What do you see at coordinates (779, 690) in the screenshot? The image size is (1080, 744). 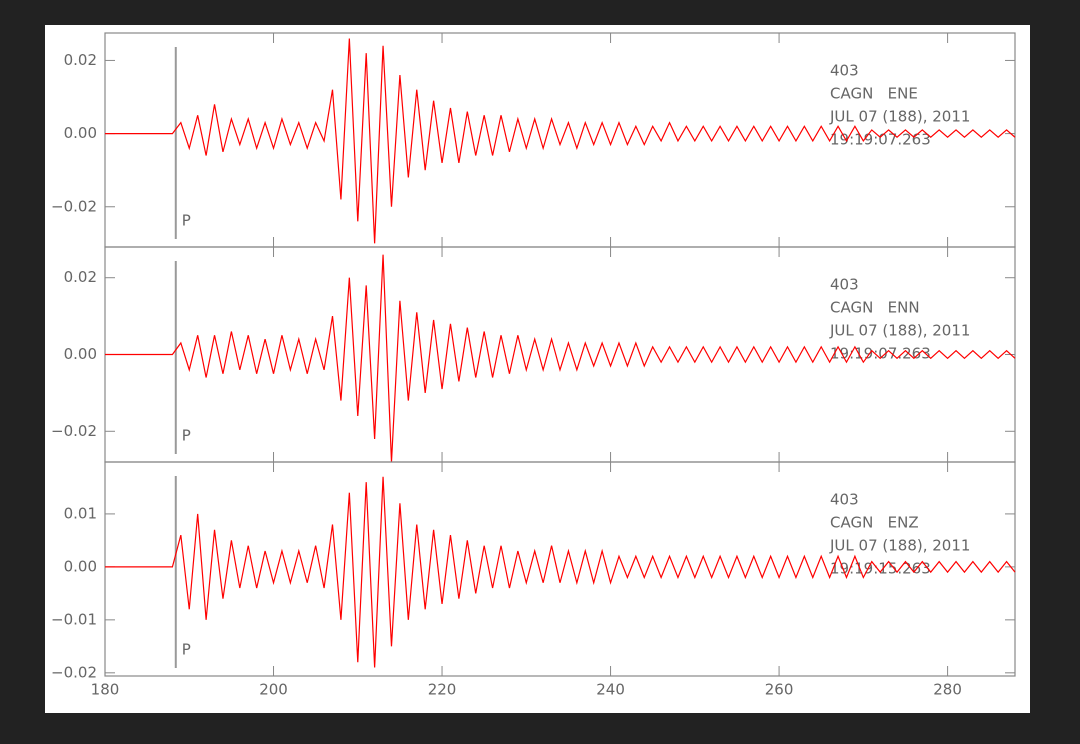 I see `x-tick-label: 260` at bounding box center [779, 690].